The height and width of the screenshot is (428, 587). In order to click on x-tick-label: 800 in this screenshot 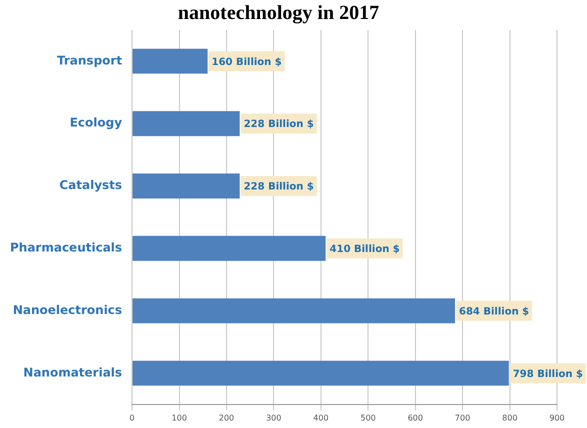, I will do `click(510, 417)`.